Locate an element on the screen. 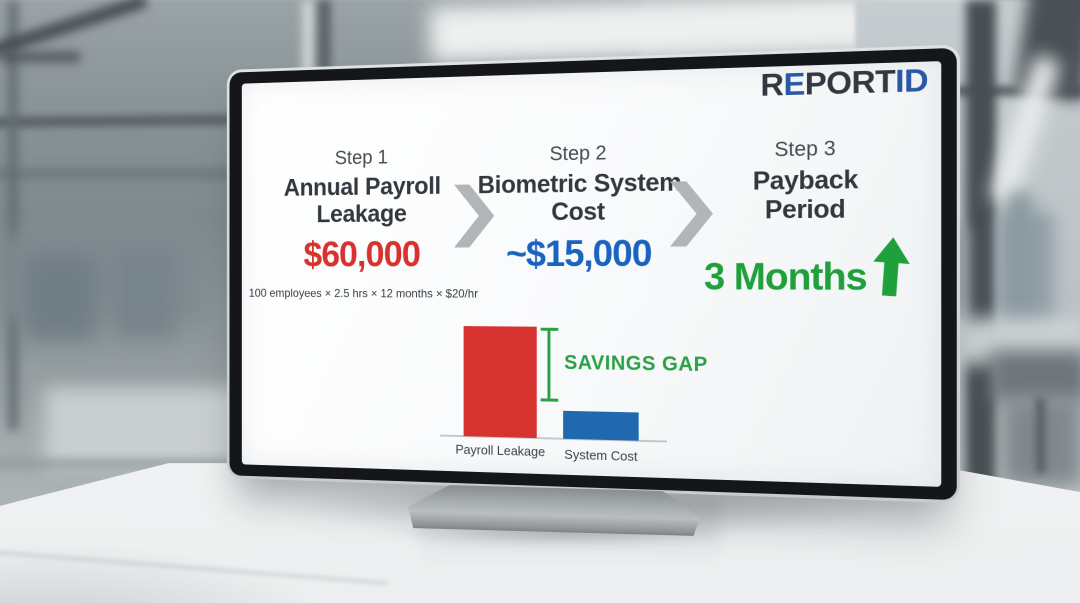 The image size is (1080, 603). step-title: Payback Period is located at coordinates (805, 195).